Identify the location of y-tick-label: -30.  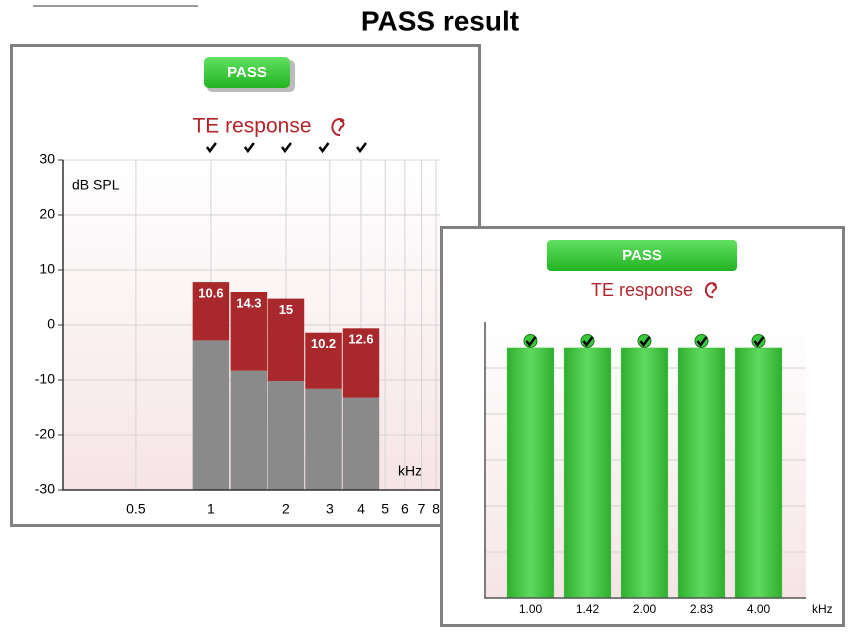
(45, 489).